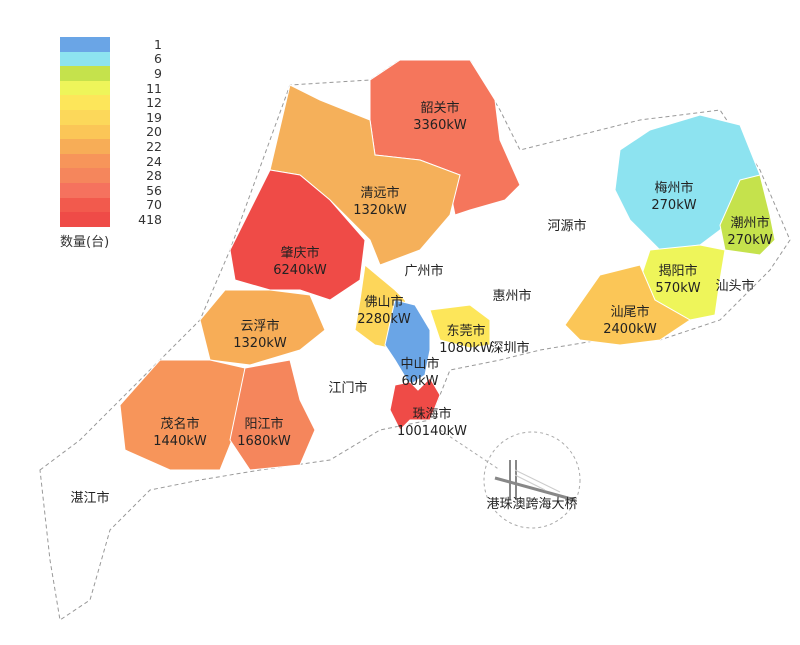 Image resolution: width=800 pixels, height=645 pixels. I want to click on region-name-label: 梅州市, so click(673, 188).